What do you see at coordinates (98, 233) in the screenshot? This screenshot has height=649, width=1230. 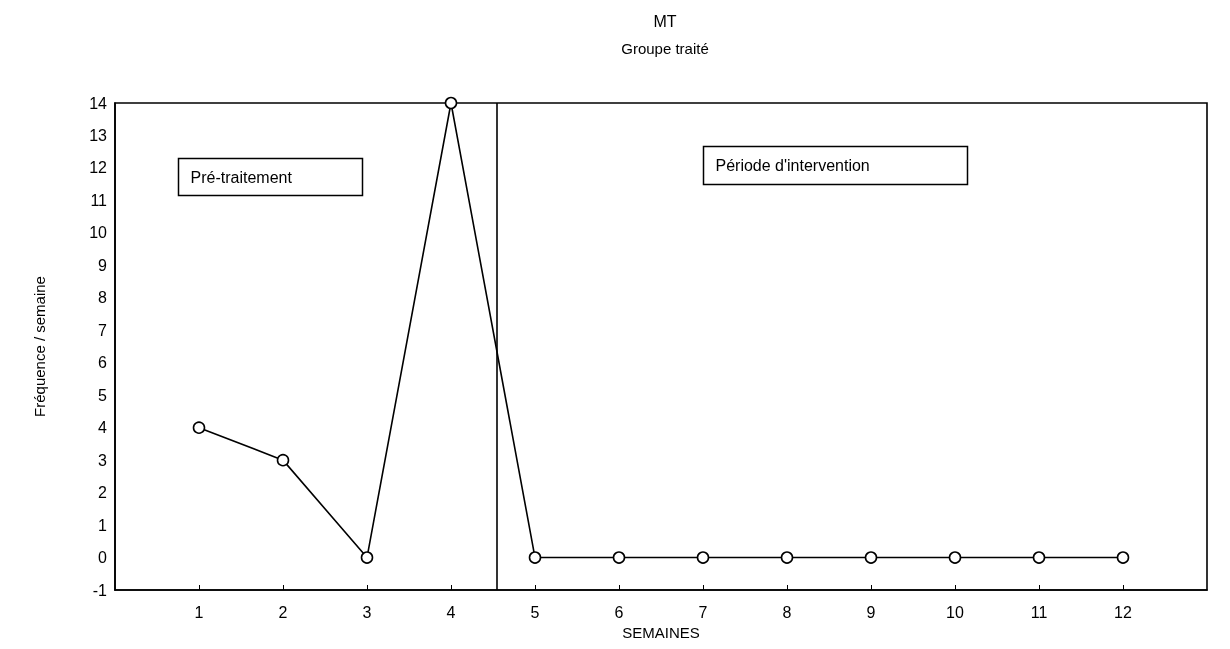 I see `y-tick-label: 10` at bounding box center [98, 233].